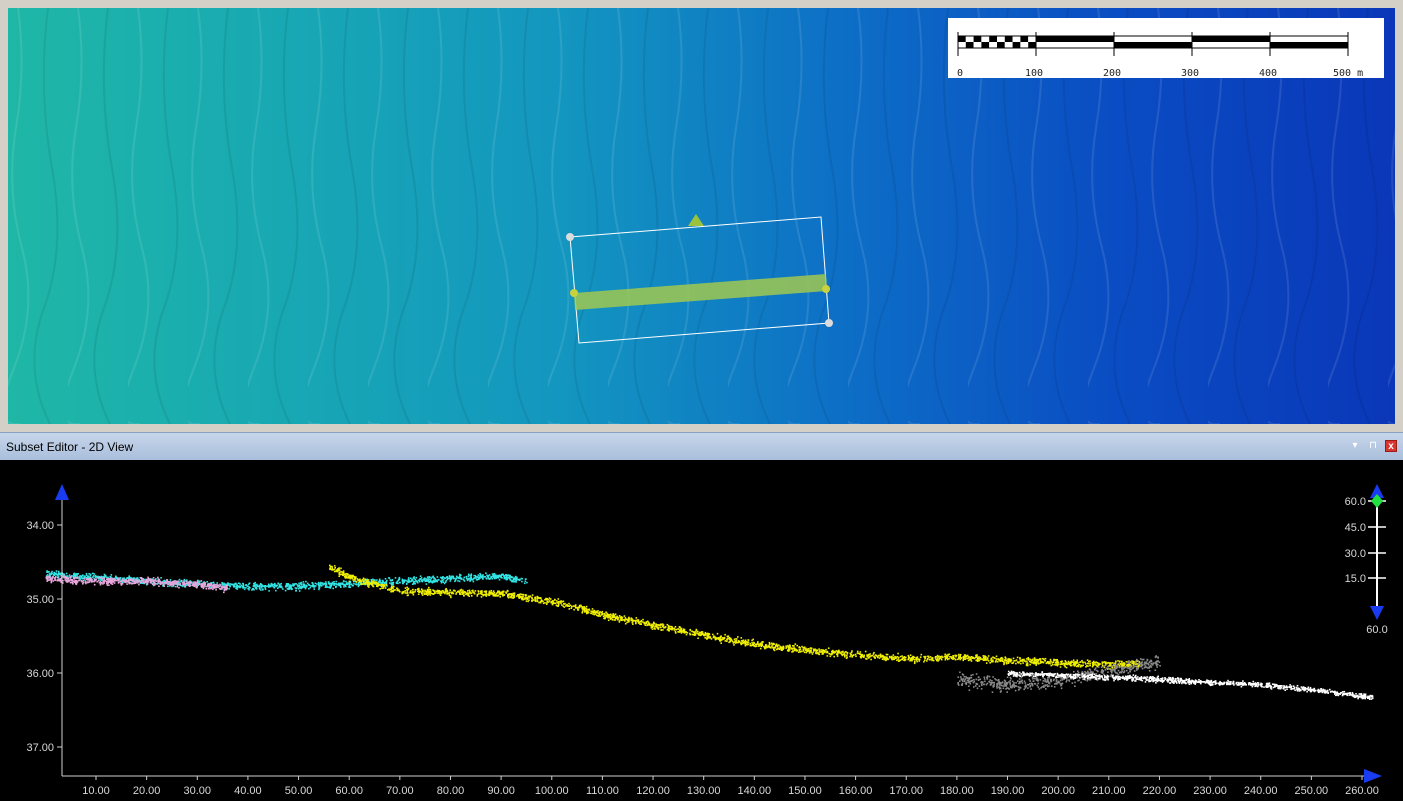 Image resolution: width=1403 pixels, height=801 pixels. What do you see at coordinates (1355, 445) in the screenshot?
I see `chevron-down-icon: ▾` at bounding box center [1355, 445].